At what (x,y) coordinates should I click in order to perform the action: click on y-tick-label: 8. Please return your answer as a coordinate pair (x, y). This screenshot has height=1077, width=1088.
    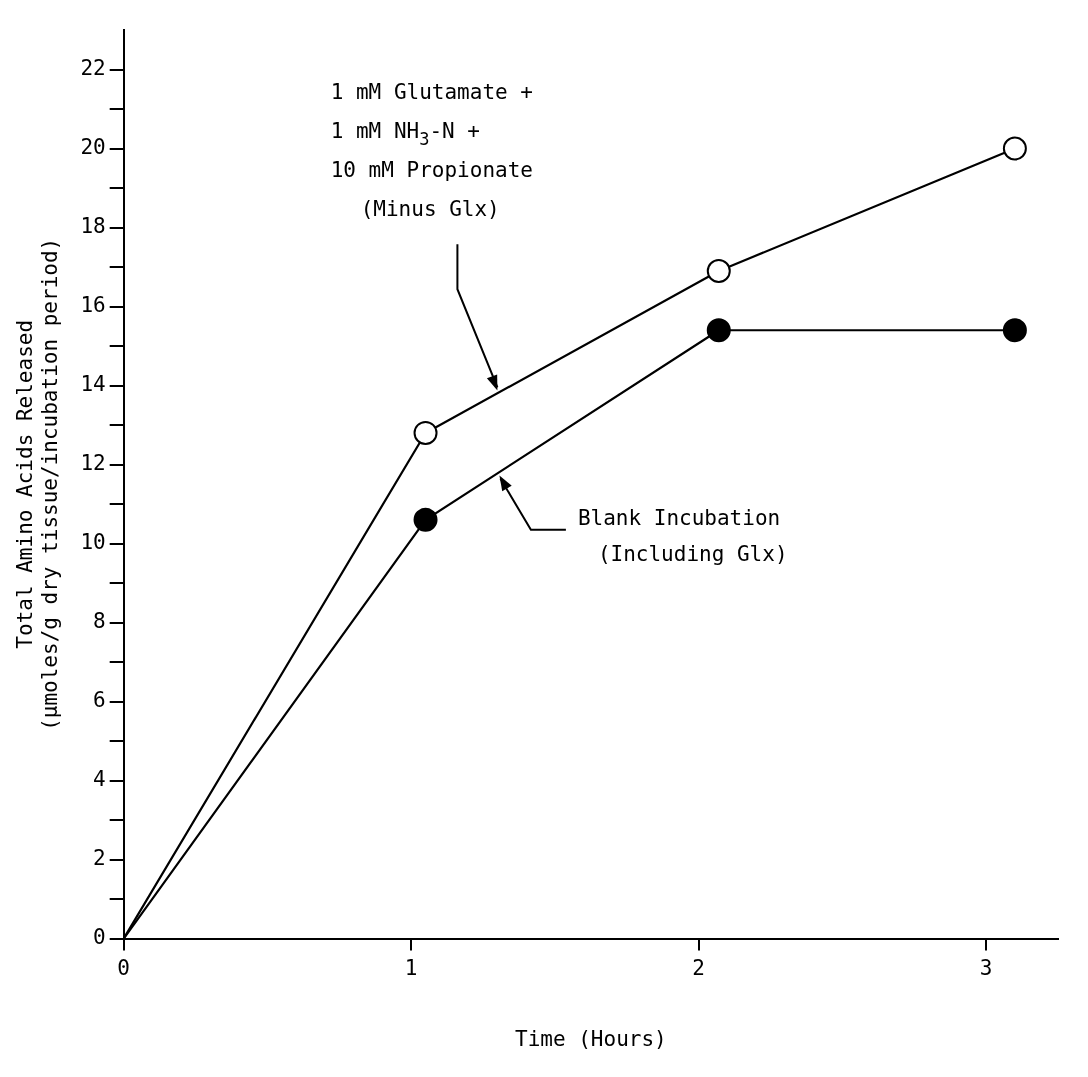
    Looking at the image, I should click on (99, 621).